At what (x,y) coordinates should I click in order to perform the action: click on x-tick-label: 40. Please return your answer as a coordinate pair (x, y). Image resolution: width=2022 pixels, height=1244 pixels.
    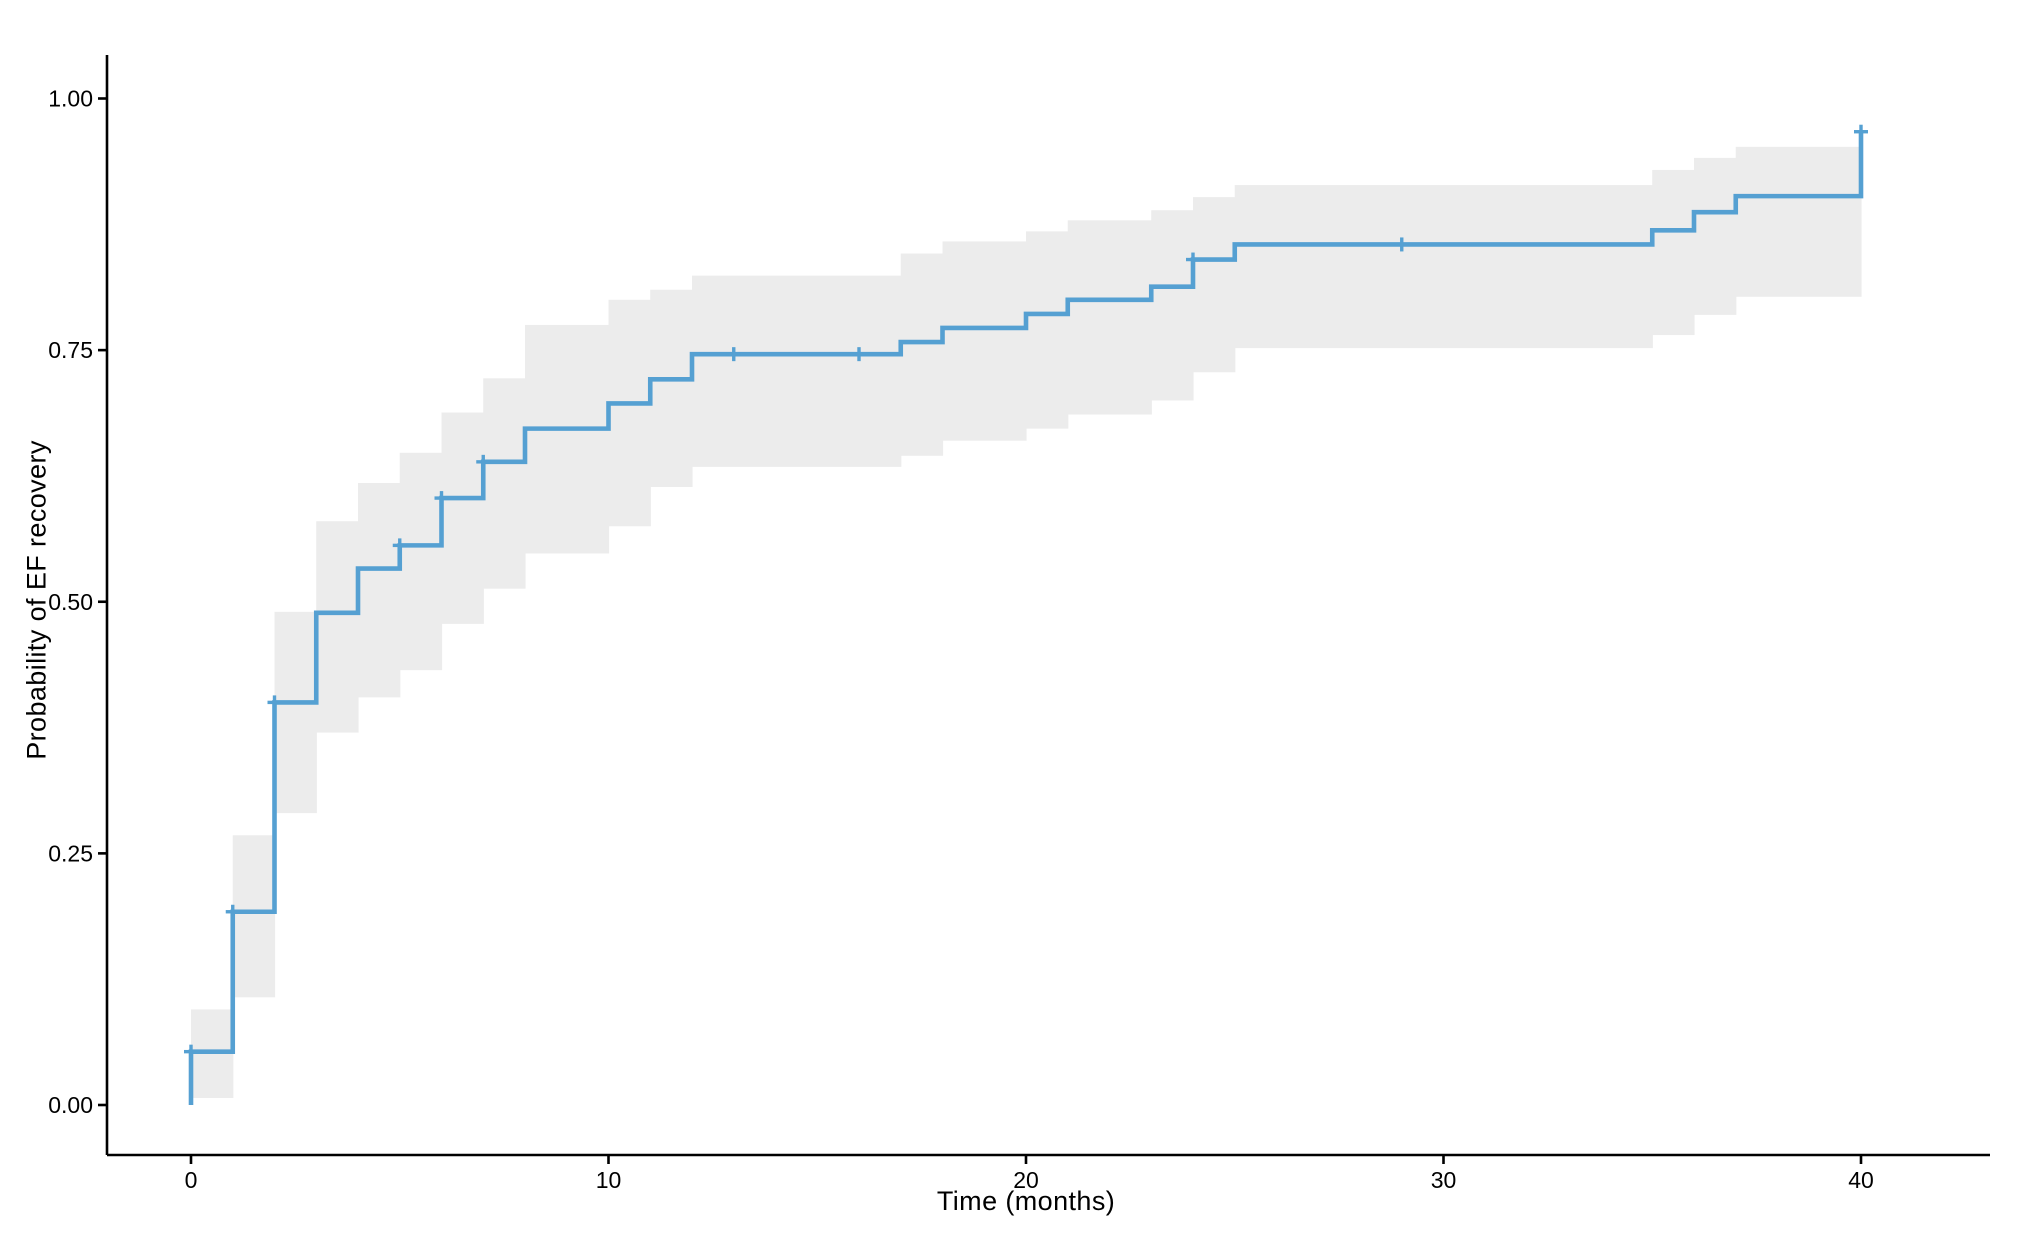
    Looking at the image, I should click on (1861, 1180).